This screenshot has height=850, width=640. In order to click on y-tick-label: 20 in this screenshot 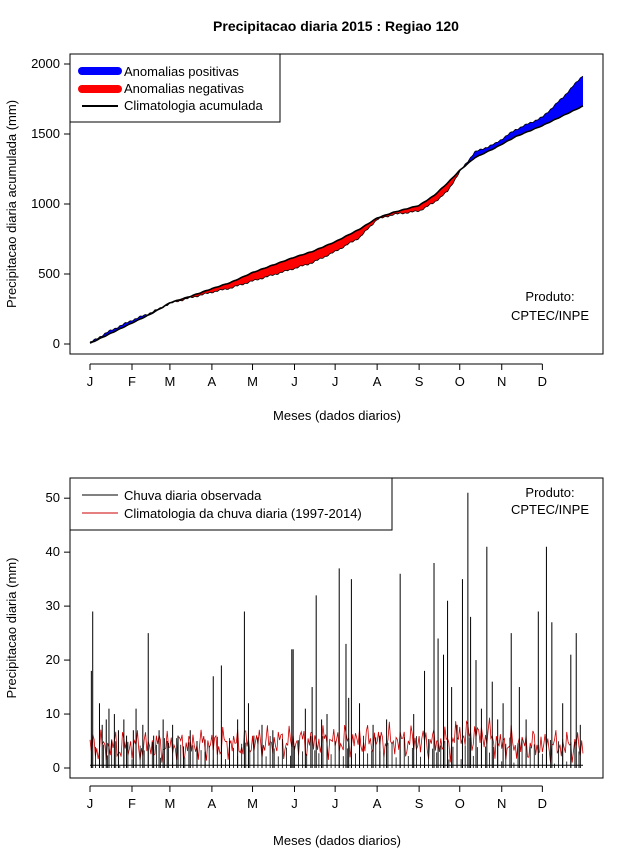, I will do `click(53, 659)`.